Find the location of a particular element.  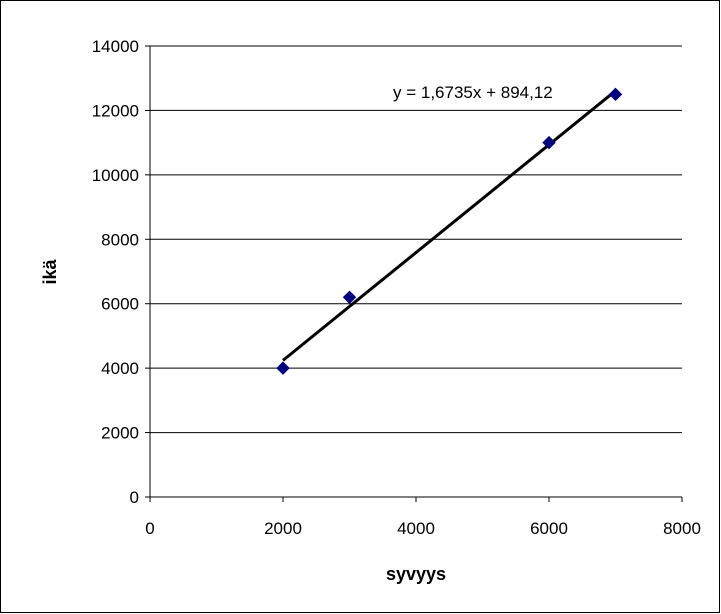

y-tick-label-4000: 4000 is located at coordinates (120, 368).